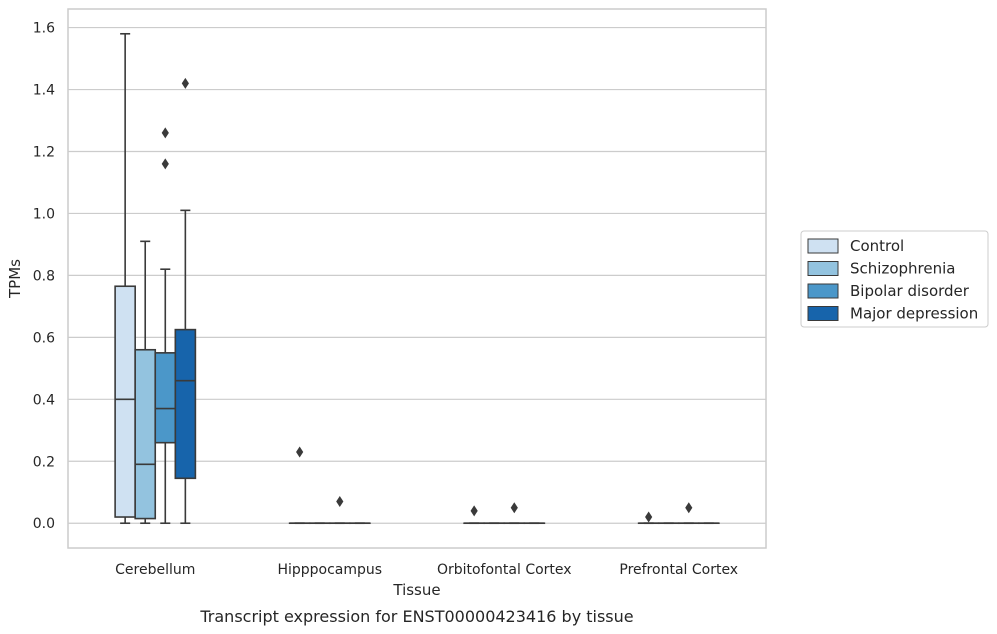  I want to click on y-tick-label: 0.6, so click(44, 338).